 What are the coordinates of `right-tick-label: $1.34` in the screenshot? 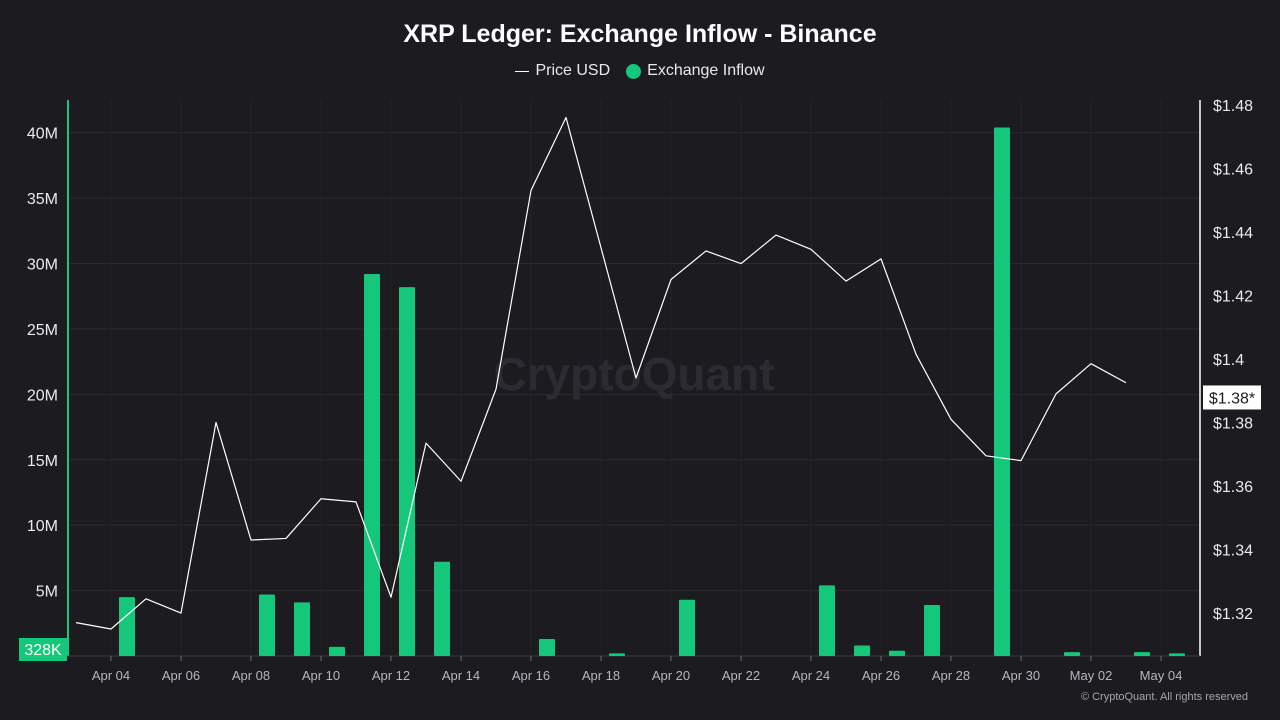 It's located at (1233, 551).